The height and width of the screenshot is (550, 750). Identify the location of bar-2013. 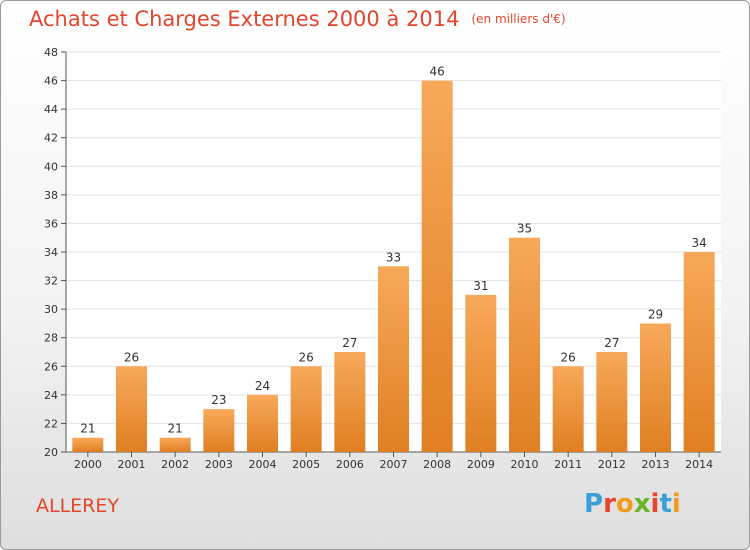
(655, 387).